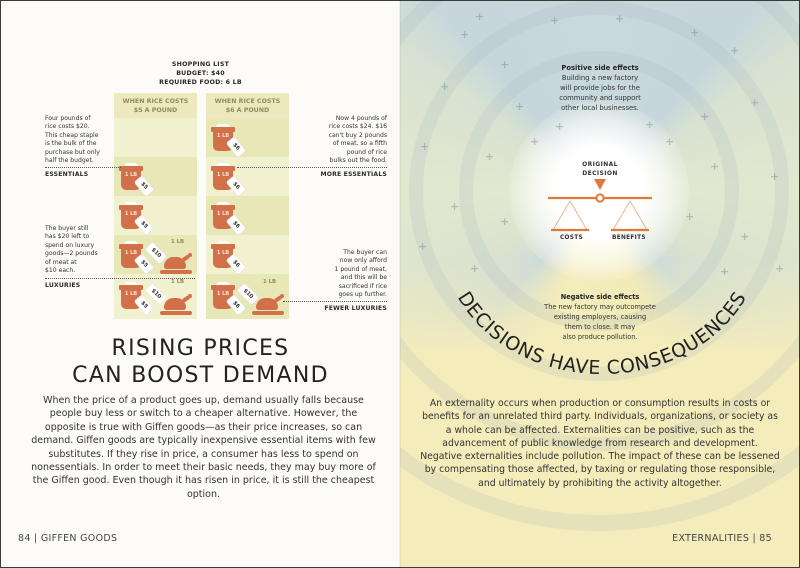  I want to click on fewer-luxuries-label: FEWER LUXURIES, so click(355, 308).